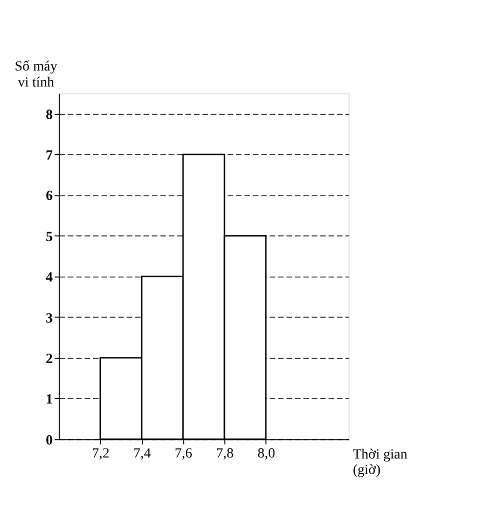 The height and width of the screenshot is (506, 501). What do you see at coordinates (101, 454) in the screenshot?
I see `x-tick-label: 7,2` at bounding box center [101, 454].